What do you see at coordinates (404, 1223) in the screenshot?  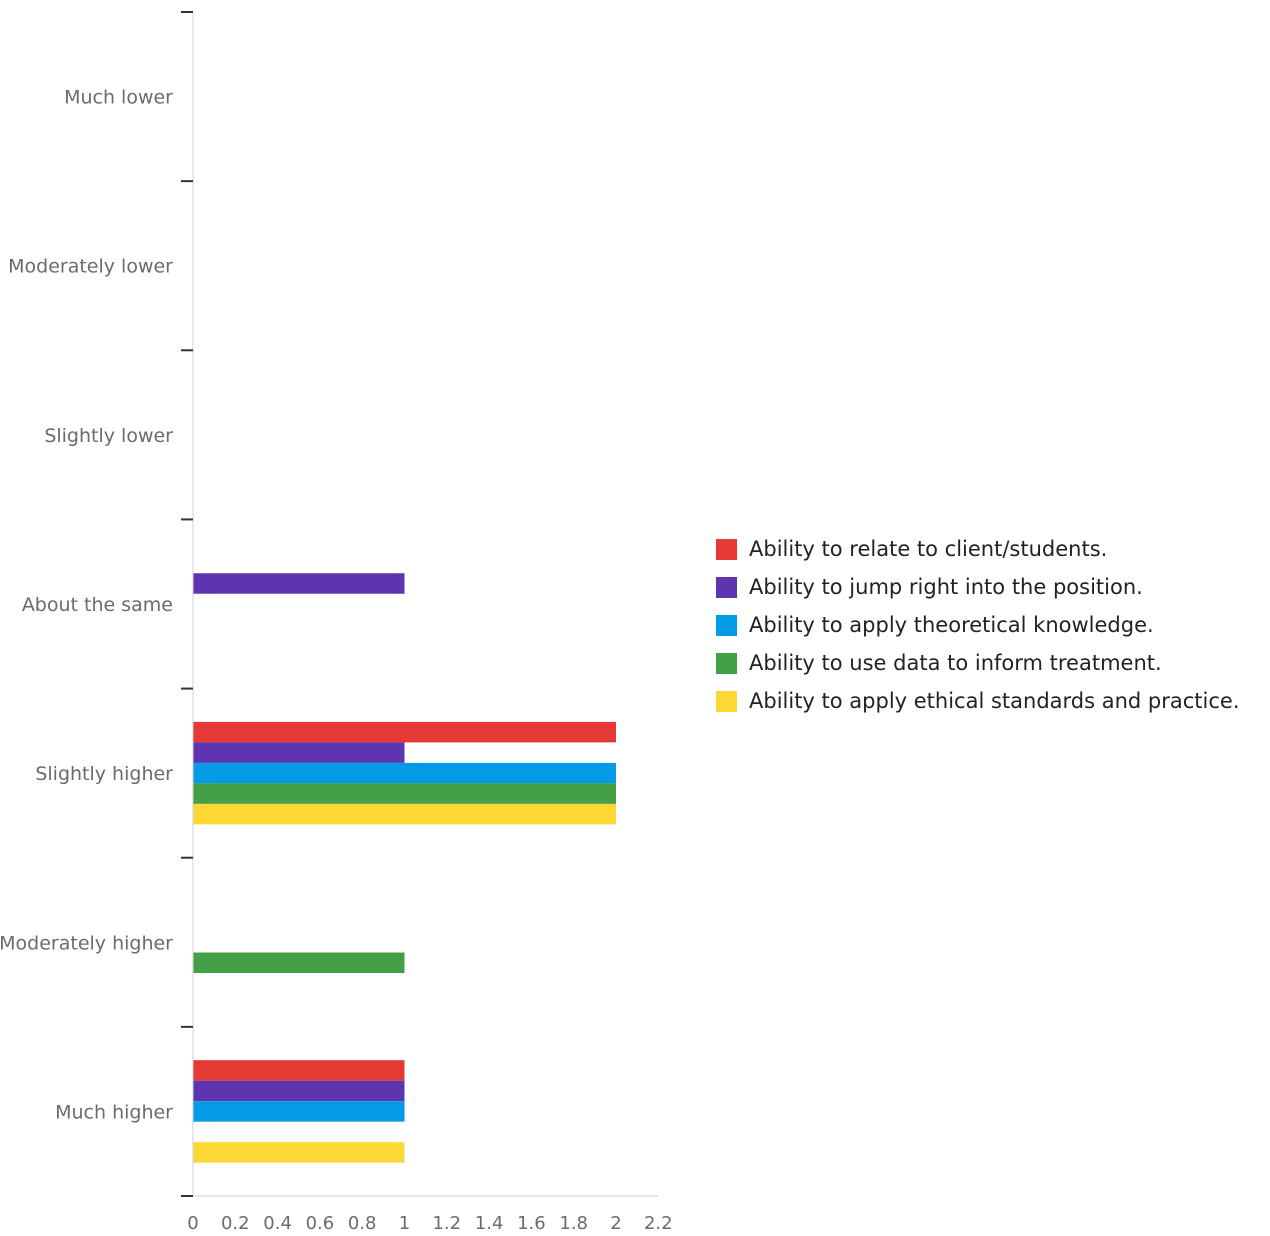 I see `x-tick-label: 1` at bounding box center [404, 1223].